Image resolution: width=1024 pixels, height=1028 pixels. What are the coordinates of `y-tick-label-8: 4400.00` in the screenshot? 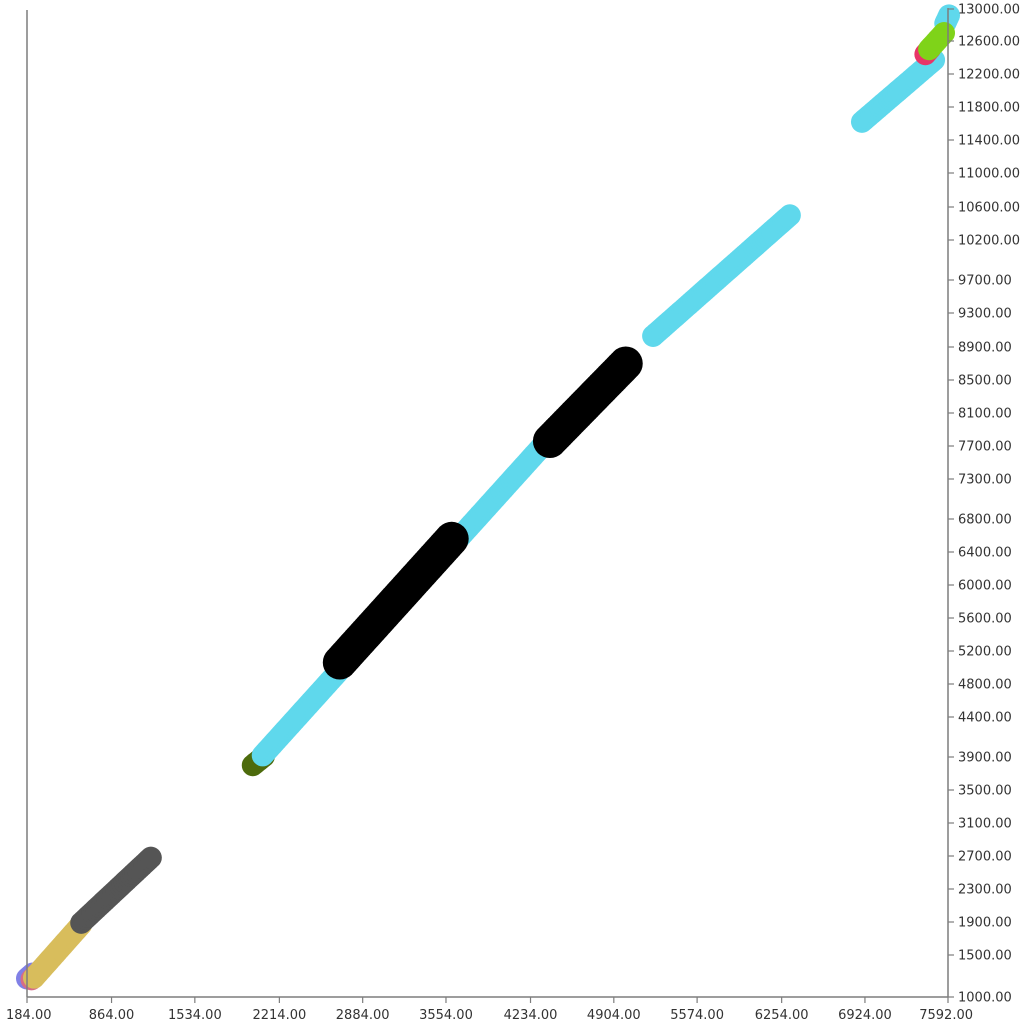 It's located at (985, 718).